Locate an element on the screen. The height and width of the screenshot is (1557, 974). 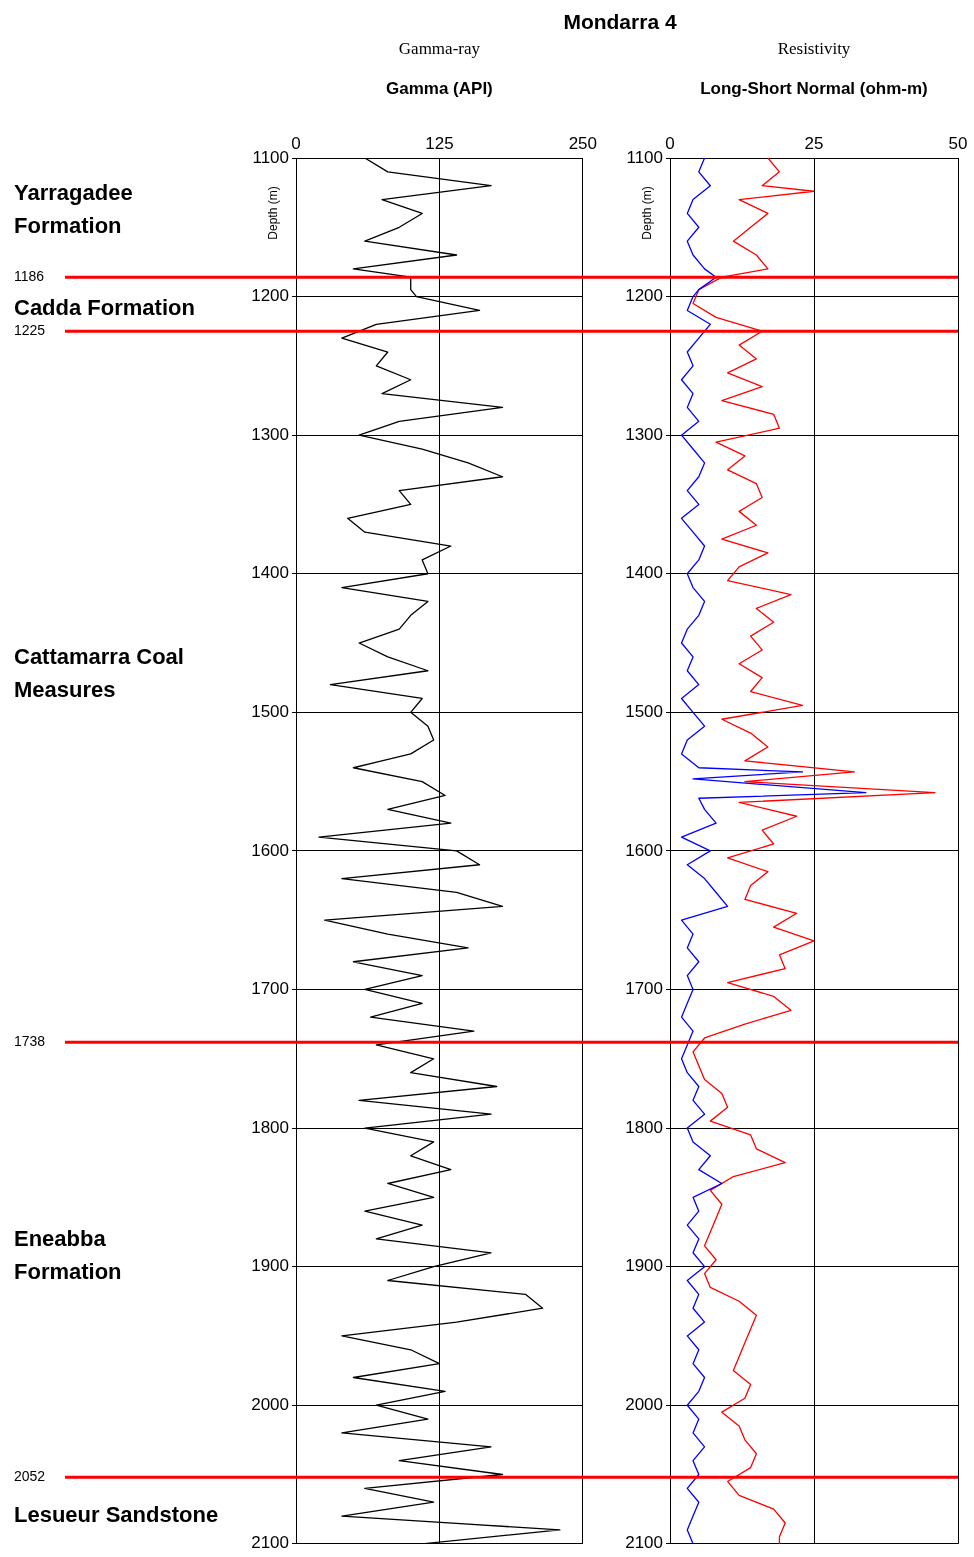
x-tick-label: 50 is located at coordinates (958, 144).